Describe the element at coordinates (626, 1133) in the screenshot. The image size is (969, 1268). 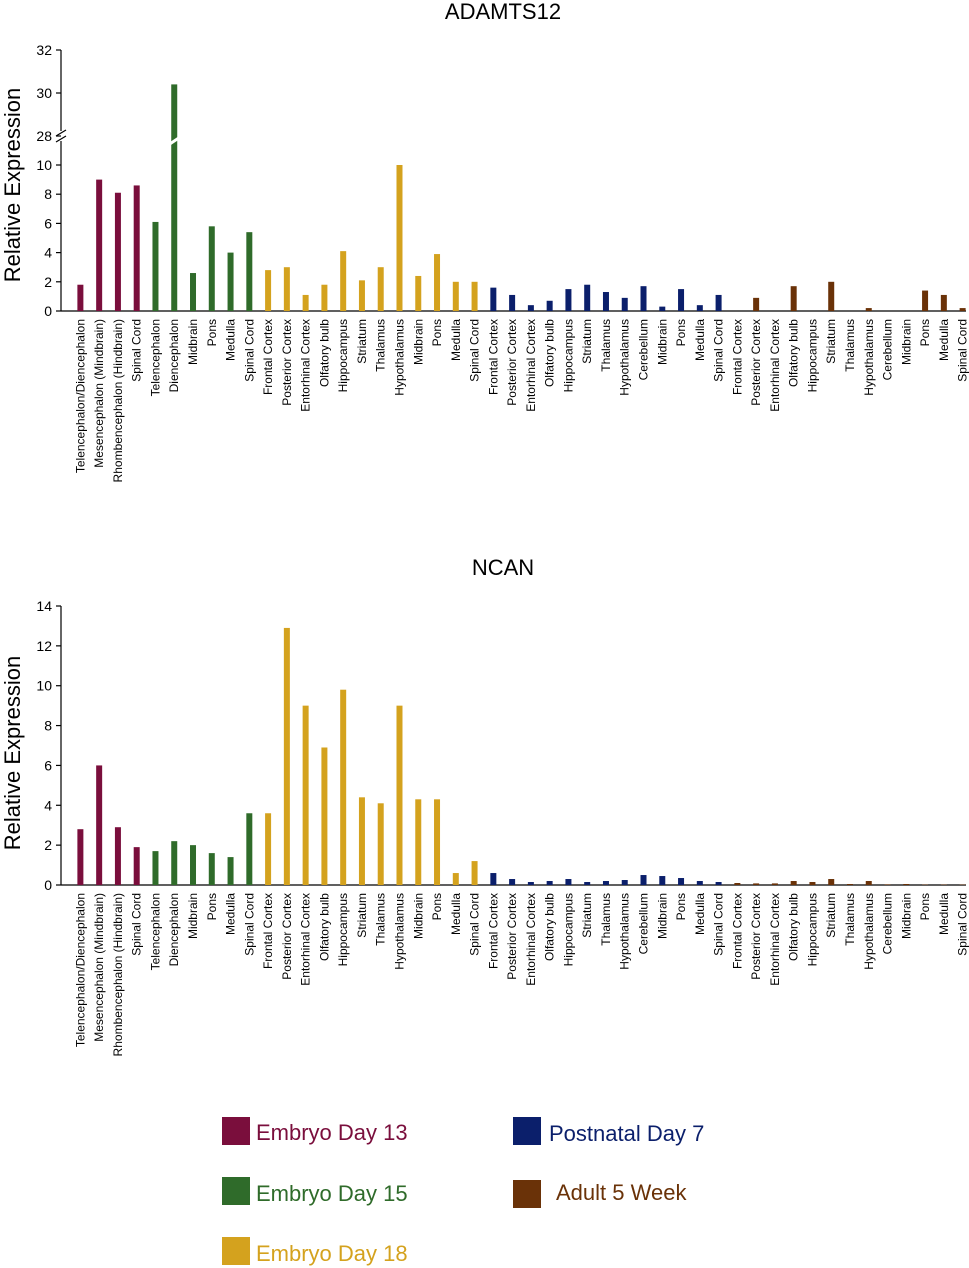
I see `legend-label-postnatal-day-7: Postnatal Day 7` at that location.